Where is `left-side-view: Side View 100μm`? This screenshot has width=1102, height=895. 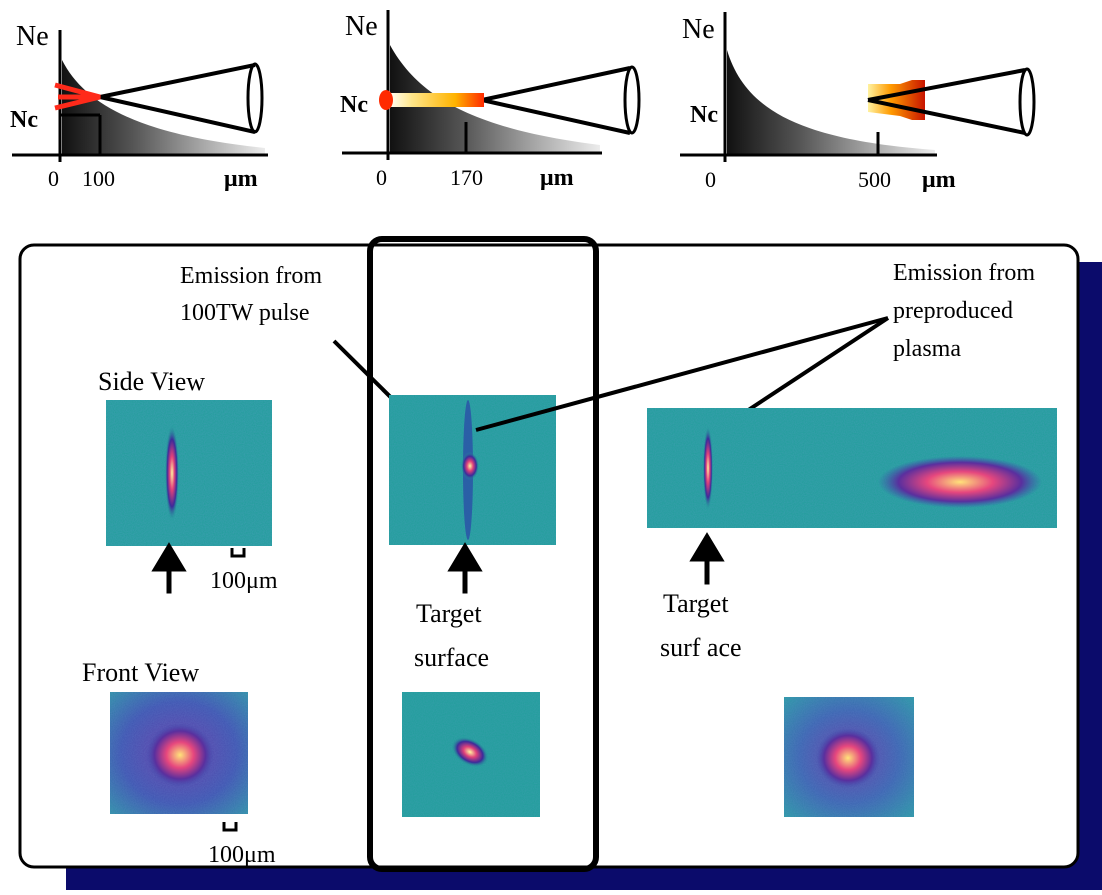
left-side-view: Side View 100μm is located at coordinates (188, 480).